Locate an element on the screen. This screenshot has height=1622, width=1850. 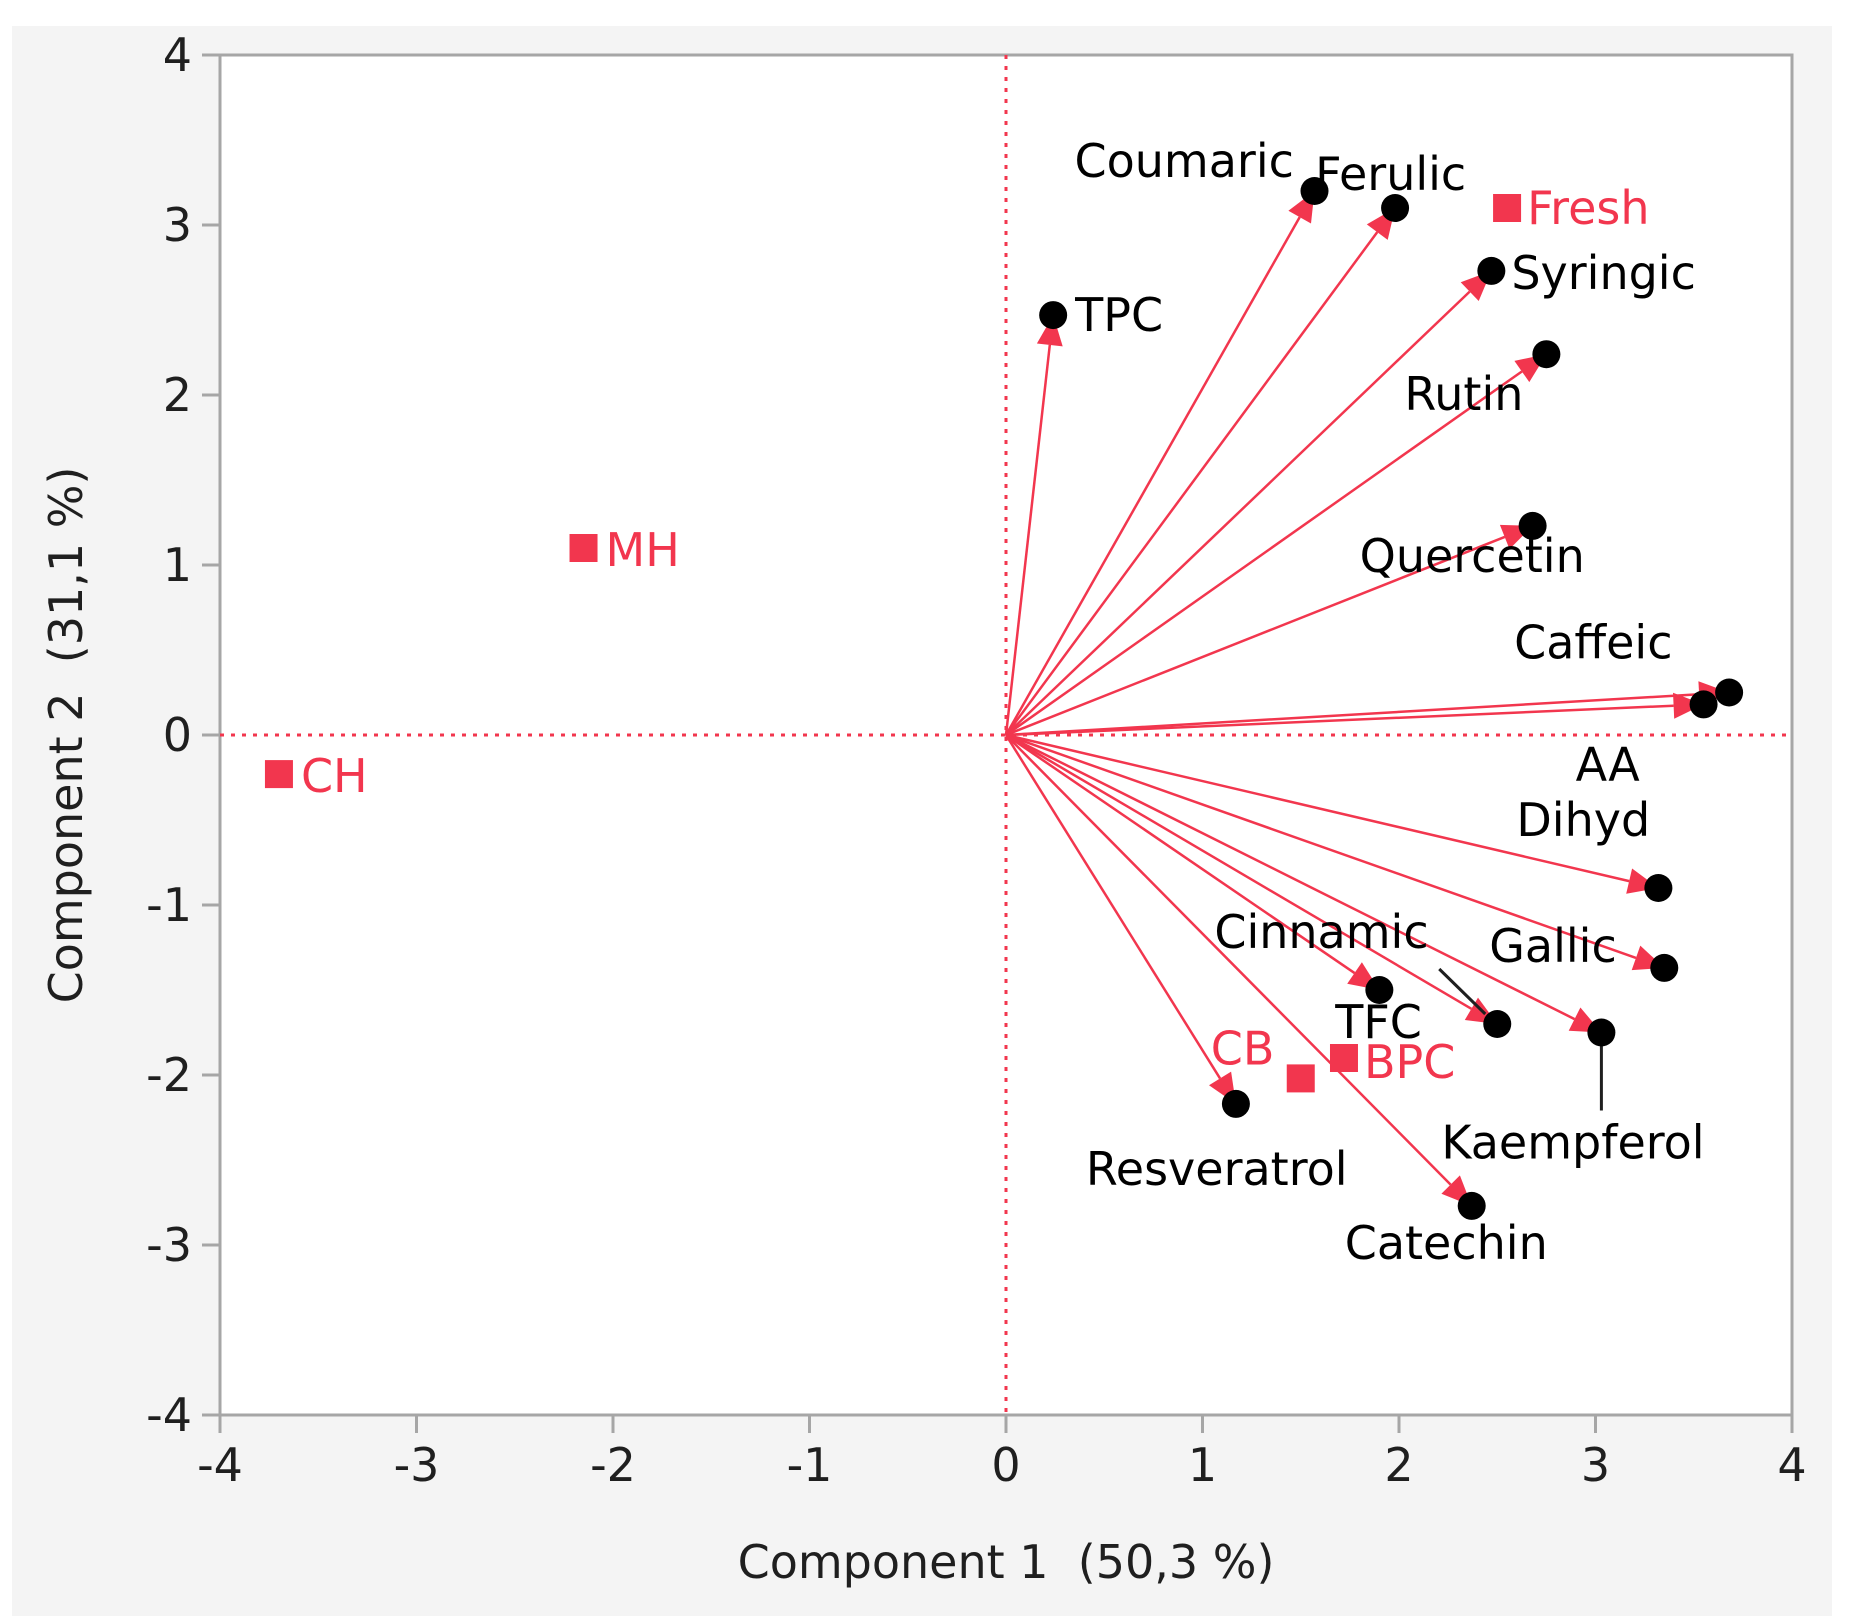
score-marker-ch is located at coordinates (278, 774).